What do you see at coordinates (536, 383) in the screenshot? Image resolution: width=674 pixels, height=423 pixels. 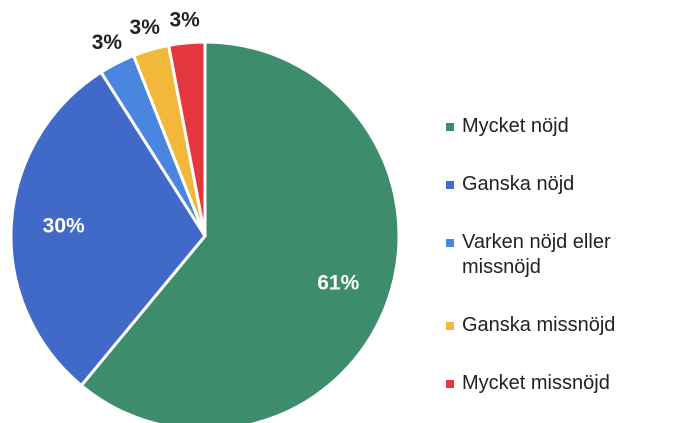 I see `legend-label: Mycket missnöjd` at bounding box center [536, 383].